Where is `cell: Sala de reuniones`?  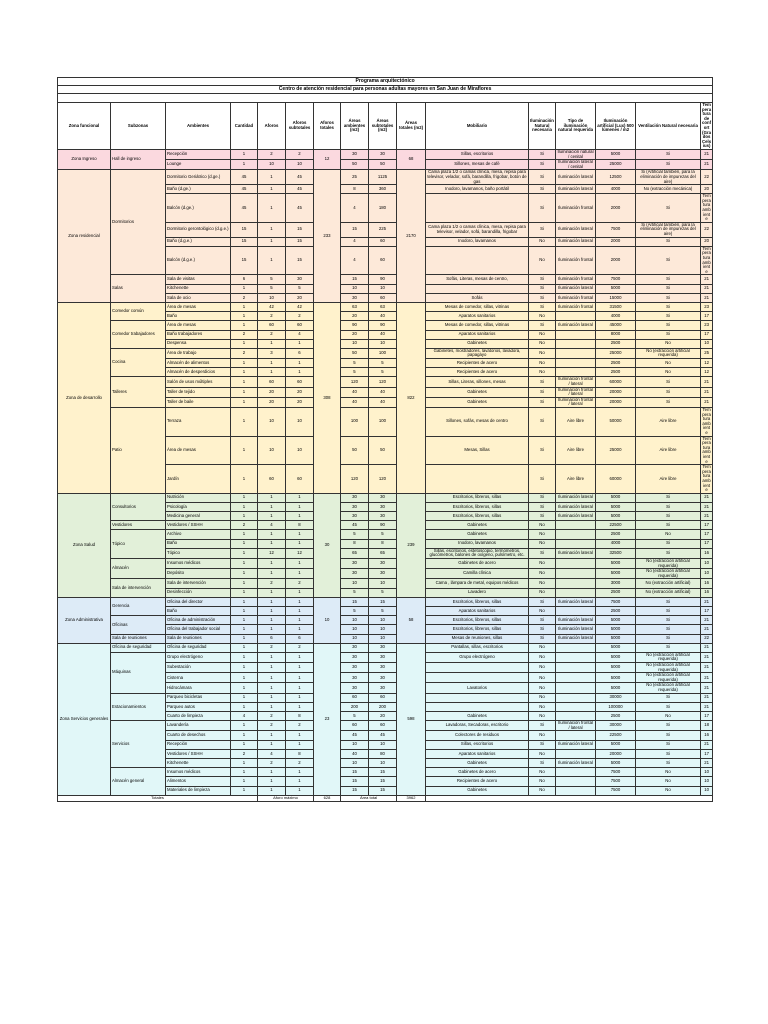 cell: Sala de reuniones is located at coordinates (198, 638).